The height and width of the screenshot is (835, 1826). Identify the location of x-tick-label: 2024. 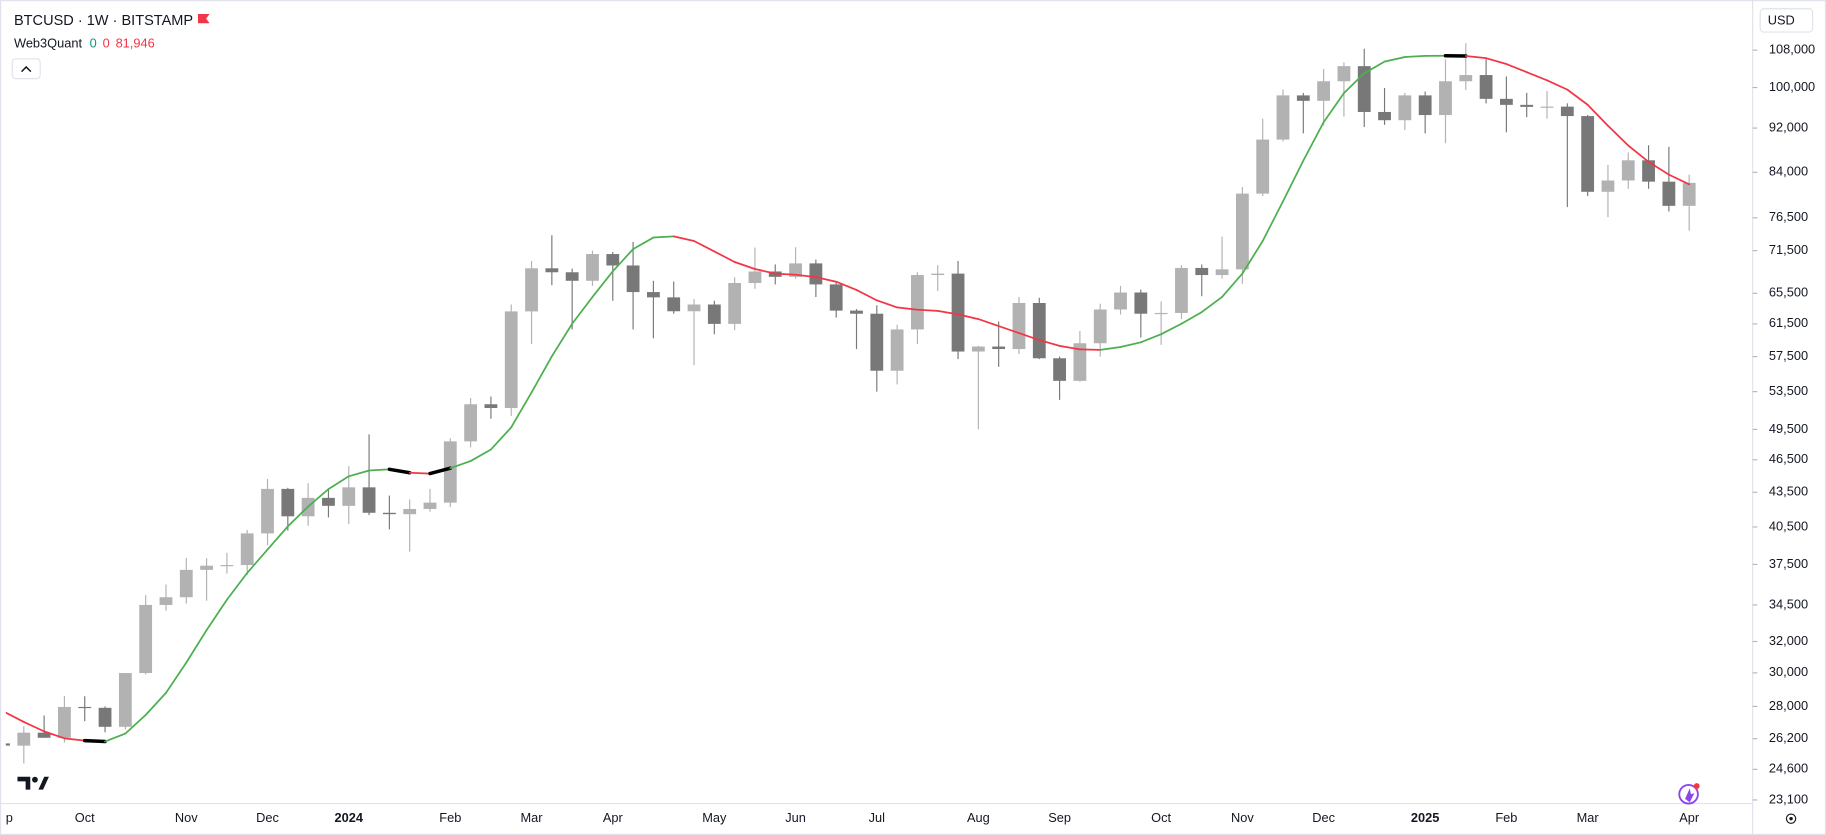
(349, 817).